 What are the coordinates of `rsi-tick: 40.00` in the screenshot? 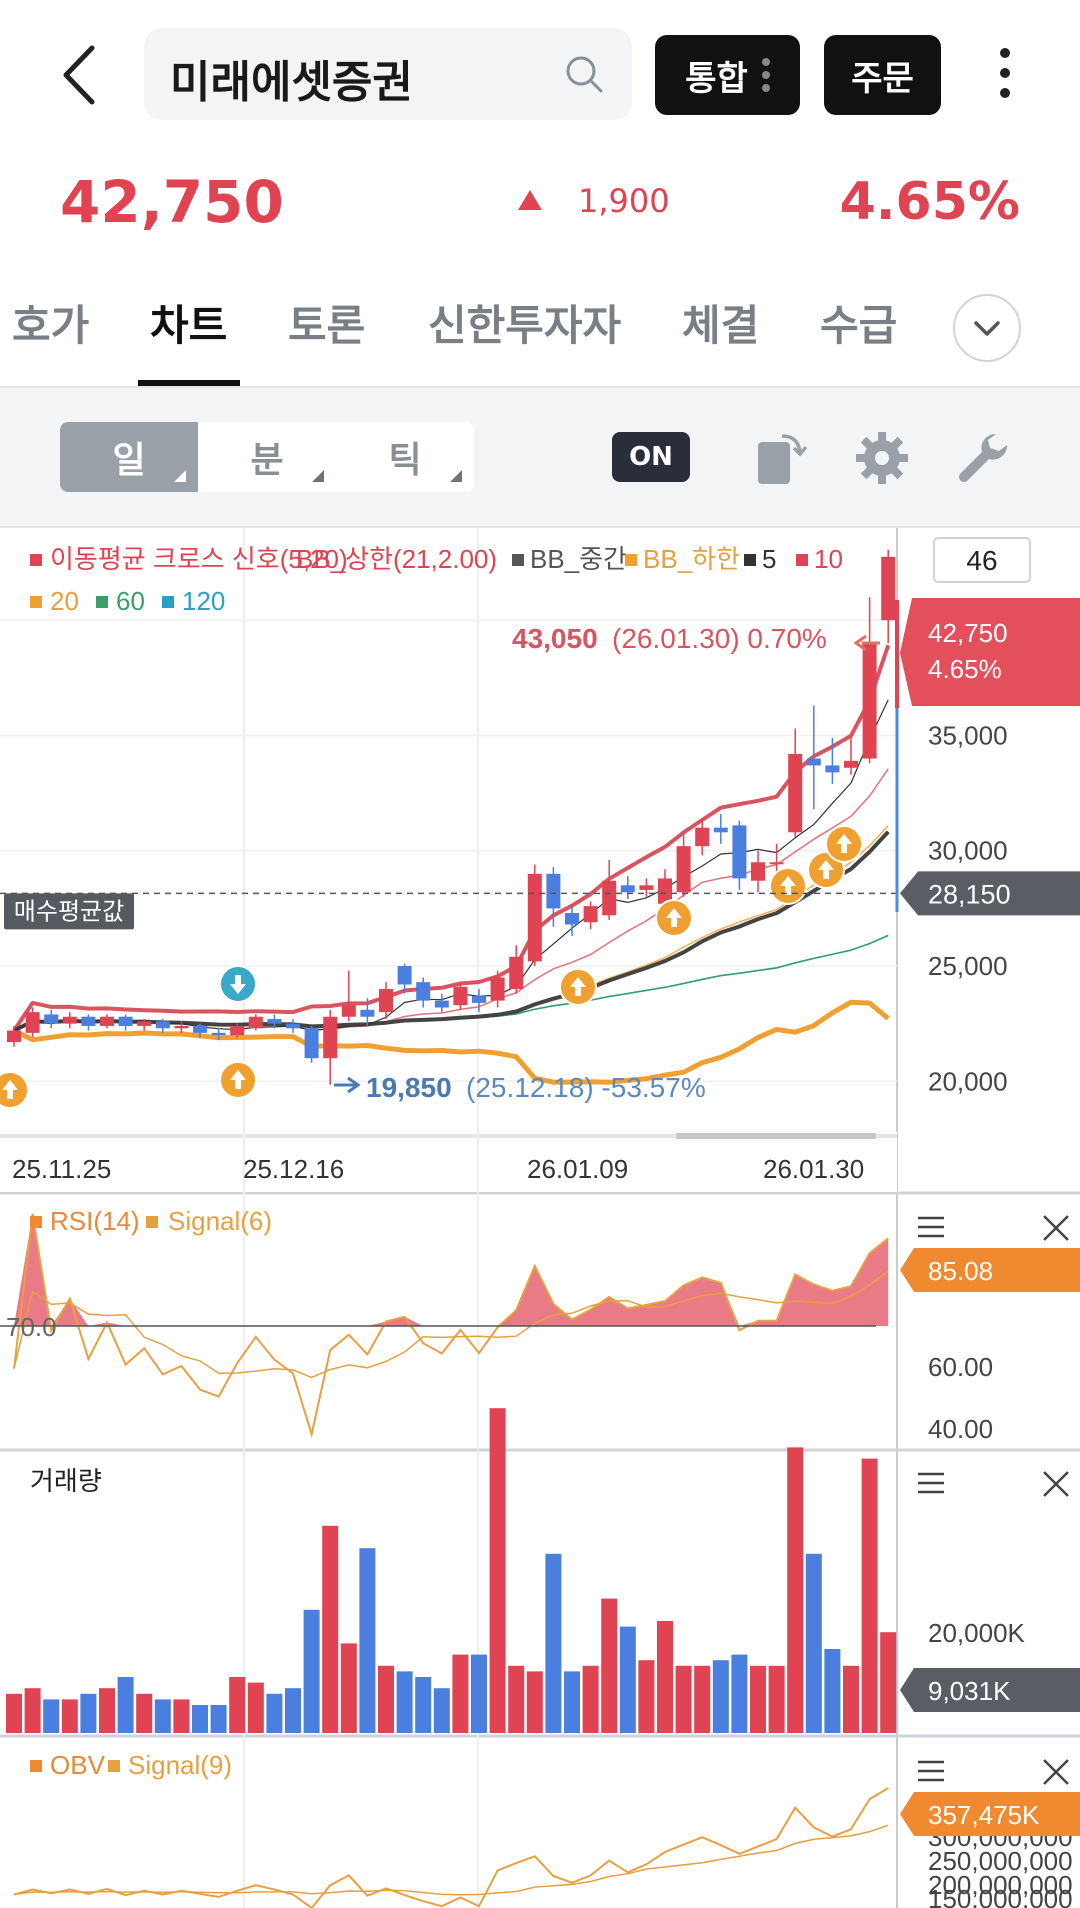 It's located at (960, 1429).